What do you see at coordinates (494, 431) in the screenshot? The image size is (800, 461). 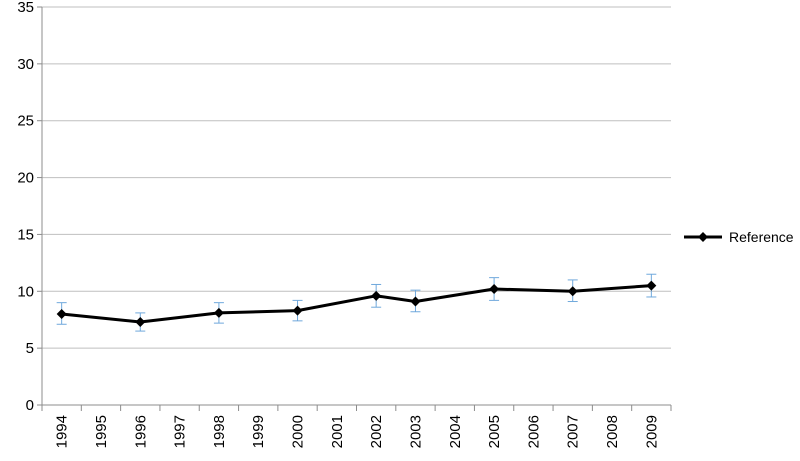 I see `x-tick-label-2005: 2005` at bounding box center [494, 431].